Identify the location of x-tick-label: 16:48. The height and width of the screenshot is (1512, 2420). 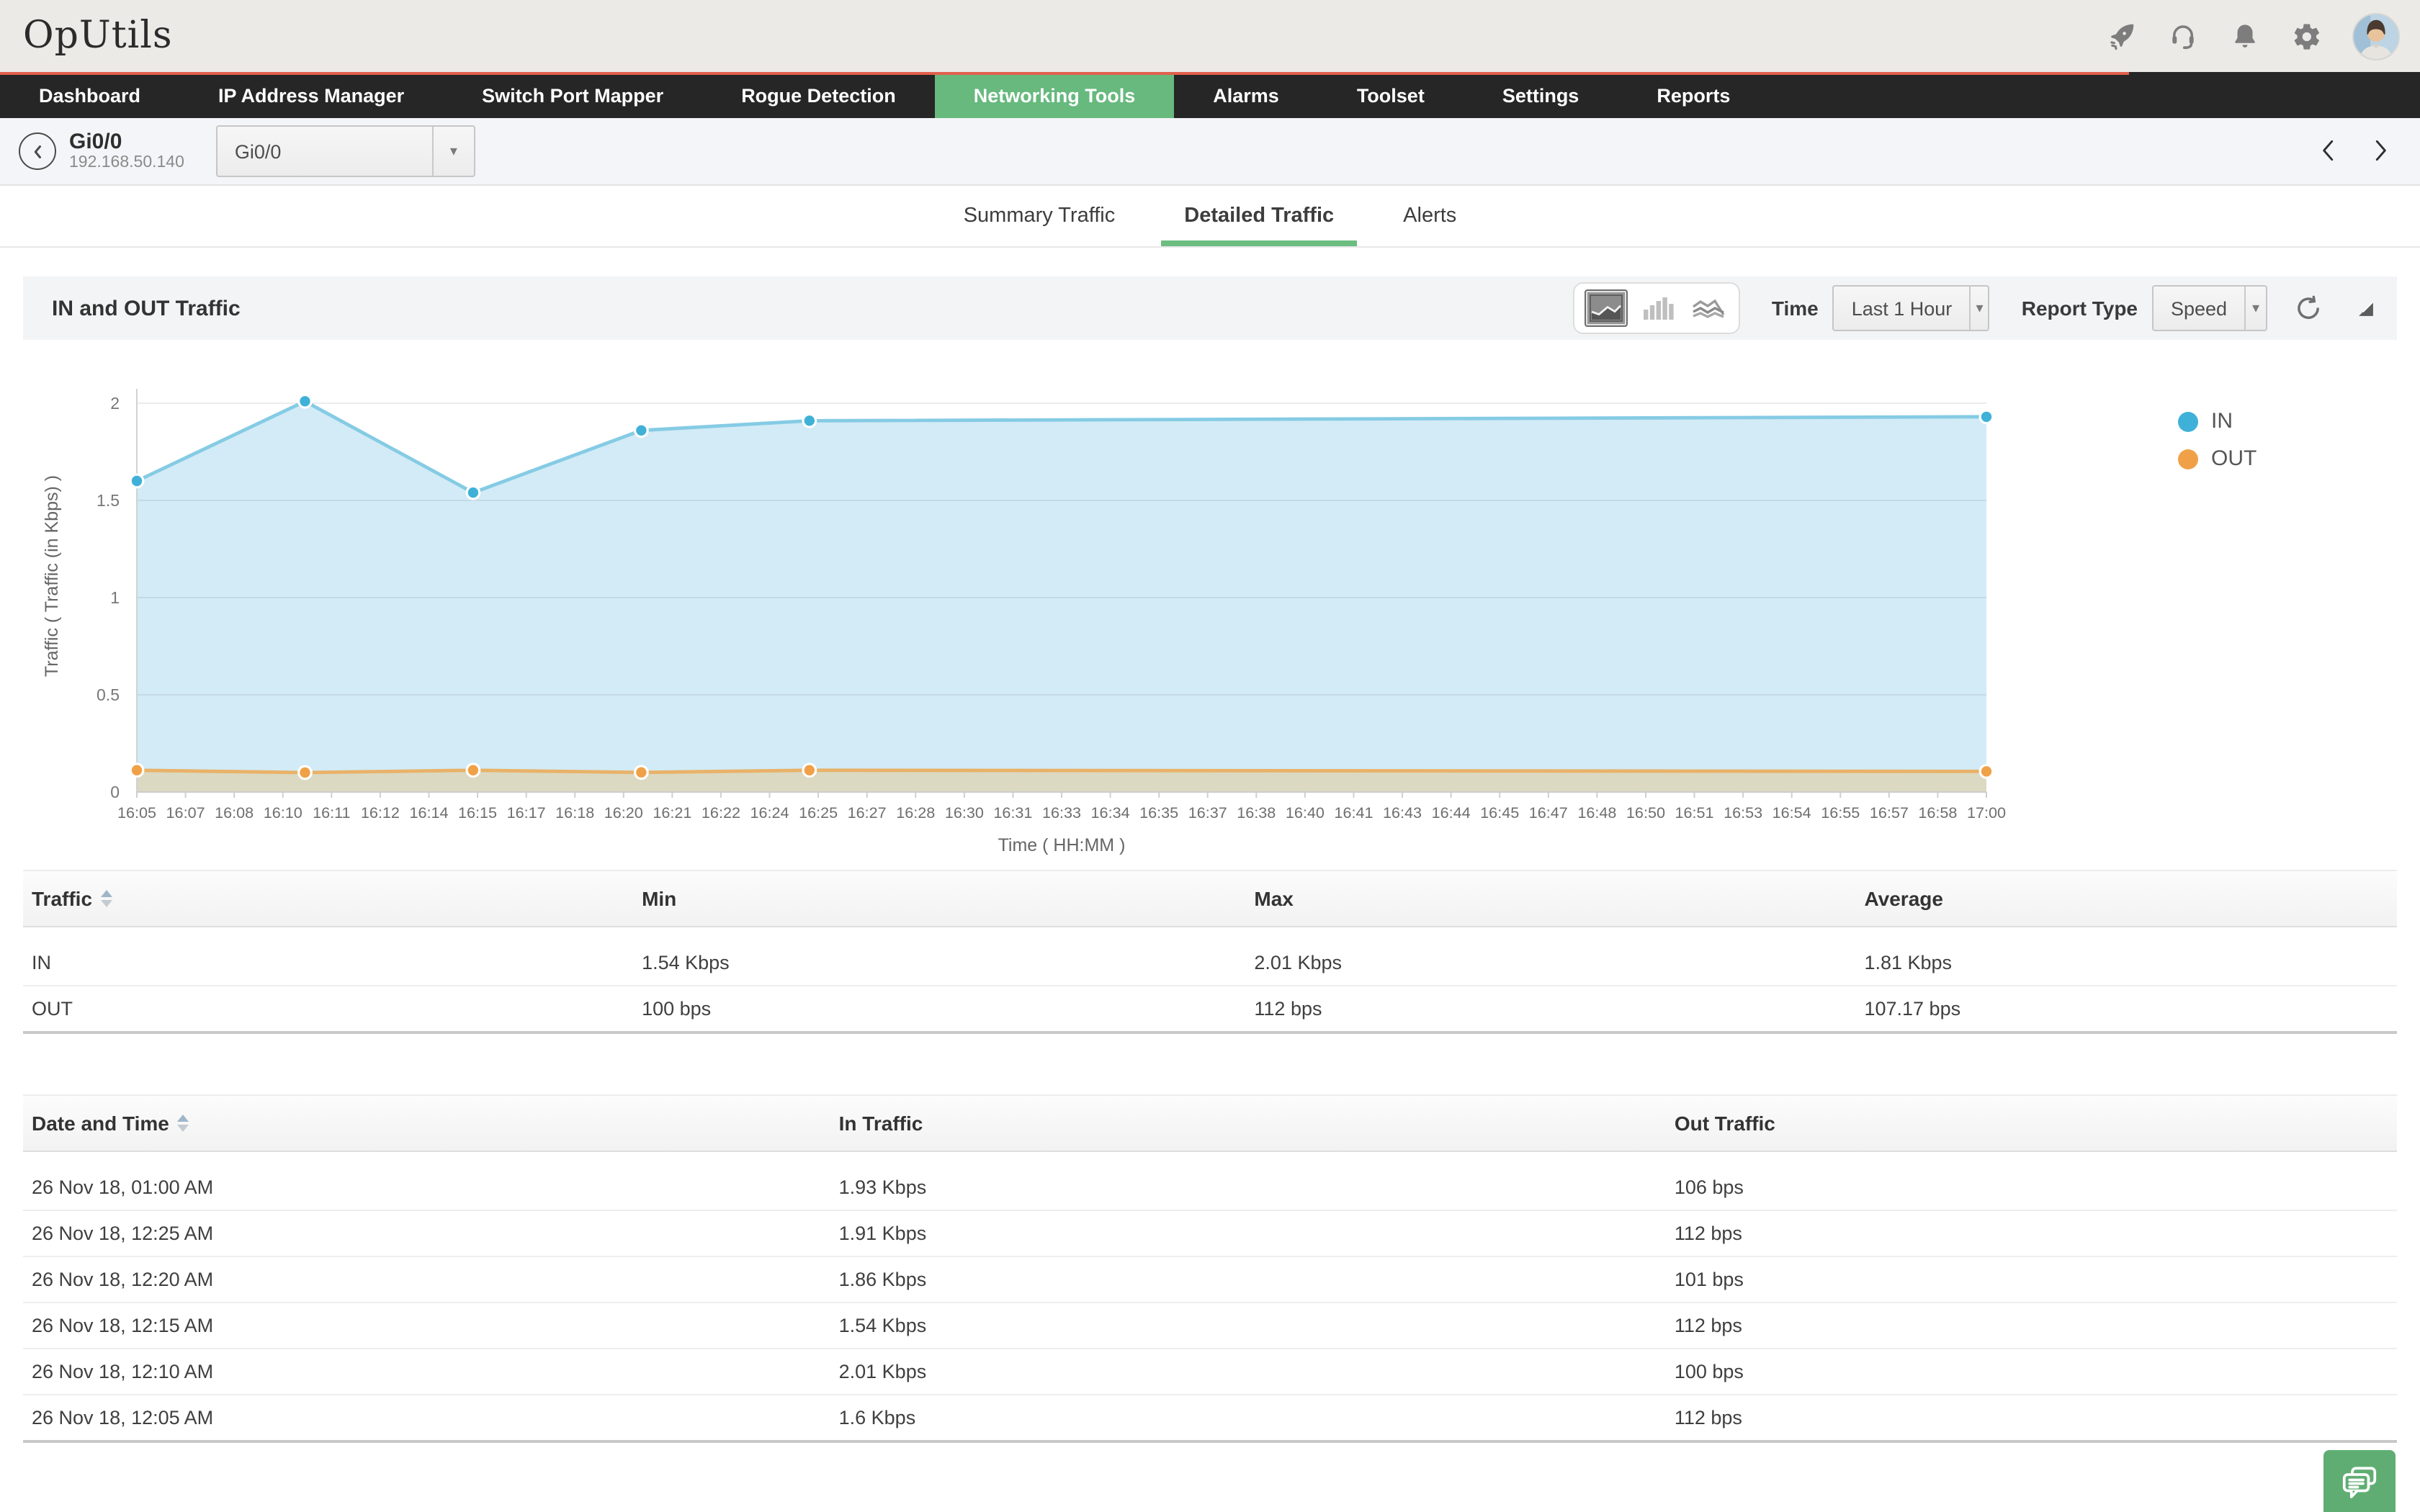
(1596, 813).